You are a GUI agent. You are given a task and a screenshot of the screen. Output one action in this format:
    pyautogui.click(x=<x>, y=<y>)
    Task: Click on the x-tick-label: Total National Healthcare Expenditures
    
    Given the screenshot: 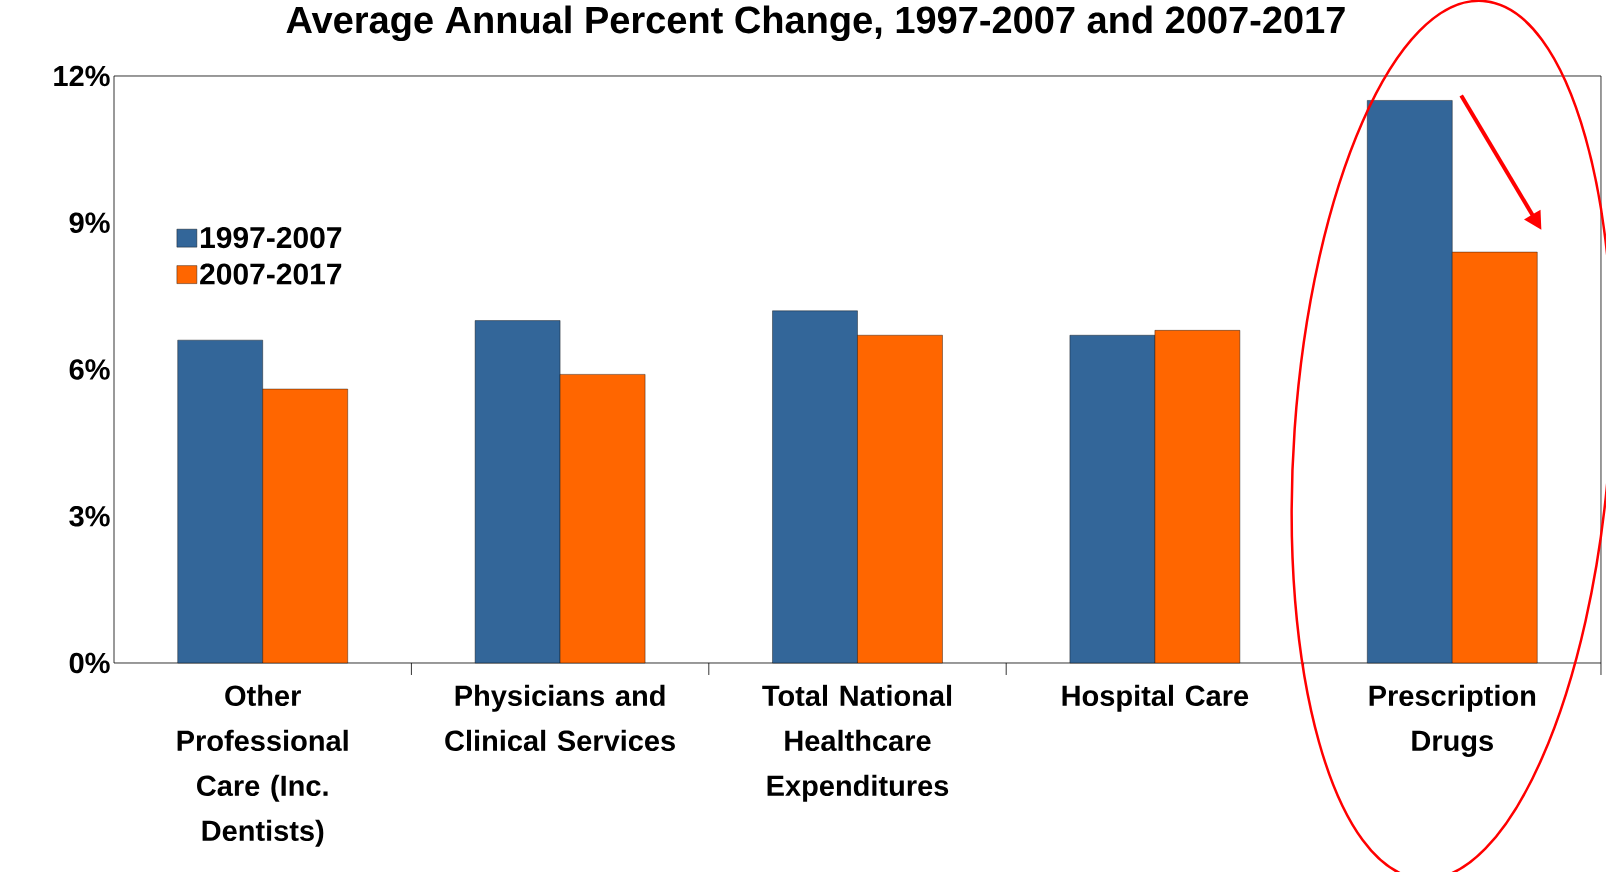 What is the action you would take?
    pyautogui.click(x=857, y=743)
    